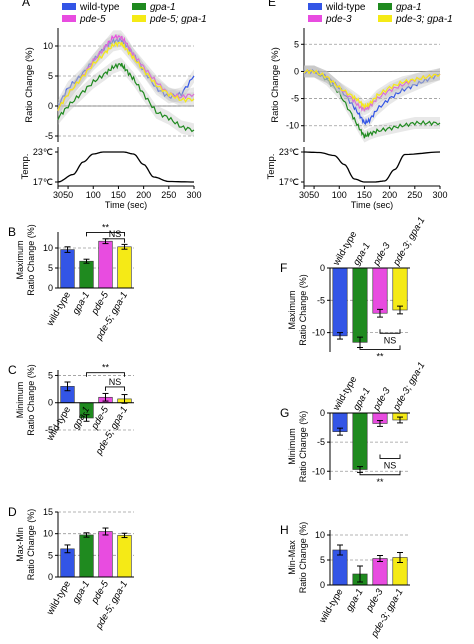 The image size is (474, 644). What do you see at coordinates (125, 167) in the screenshot?
I see `temperature-trace` at bounding box center [125, 167].